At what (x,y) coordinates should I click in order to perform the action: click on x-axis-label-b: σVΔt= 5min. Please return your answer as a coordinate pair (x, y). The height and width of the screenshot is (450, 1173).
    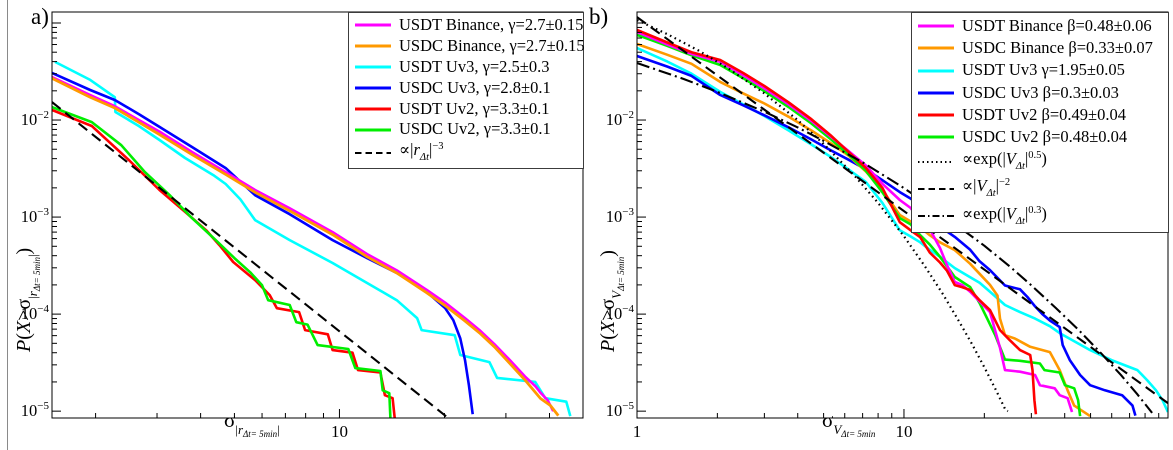
    Looking at the image, I should click on (849, 423).